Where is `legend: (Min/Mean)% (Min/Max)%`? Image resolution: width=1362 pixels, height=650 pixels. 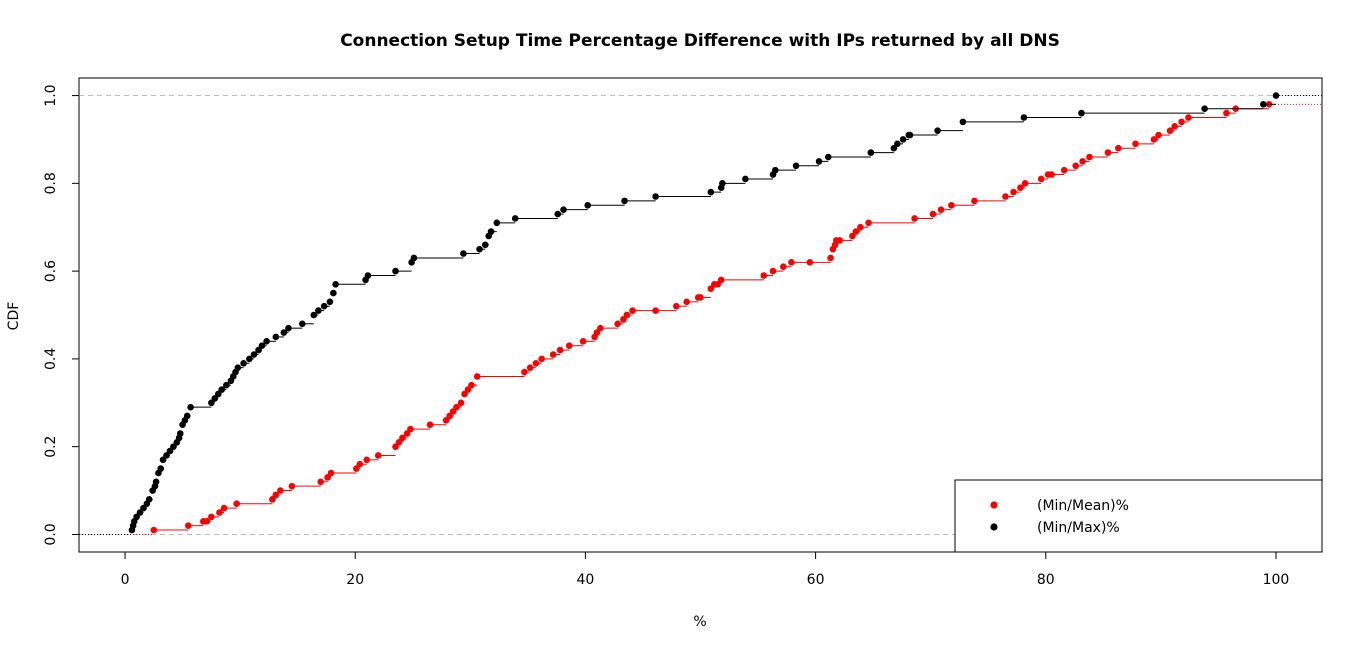
legend: (Min/Mean)% (Min/Max)% is located at coordinates (1138, 516).